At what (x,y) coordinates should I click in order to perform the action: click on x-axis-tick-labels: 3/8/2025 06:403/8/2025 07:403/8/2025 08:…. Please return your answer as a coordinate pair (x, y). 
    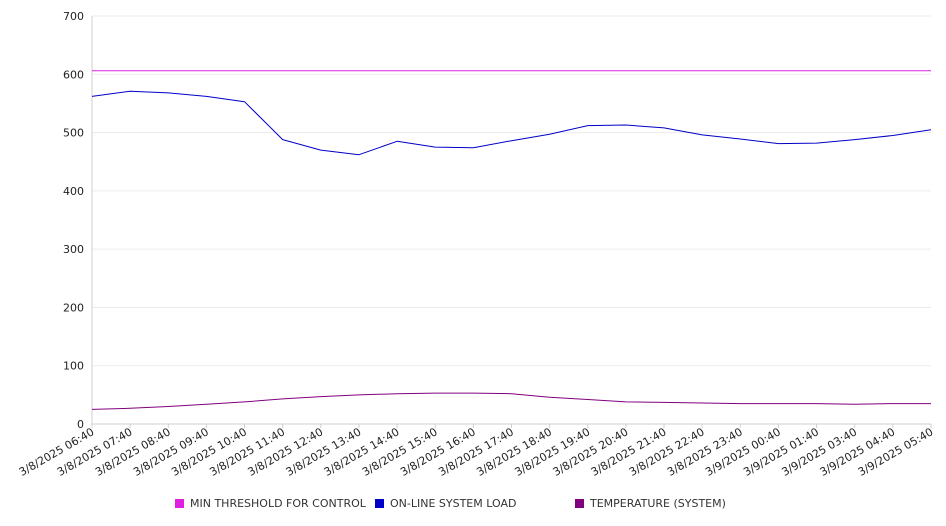
    Looking at the image, I should click on (476, 452).